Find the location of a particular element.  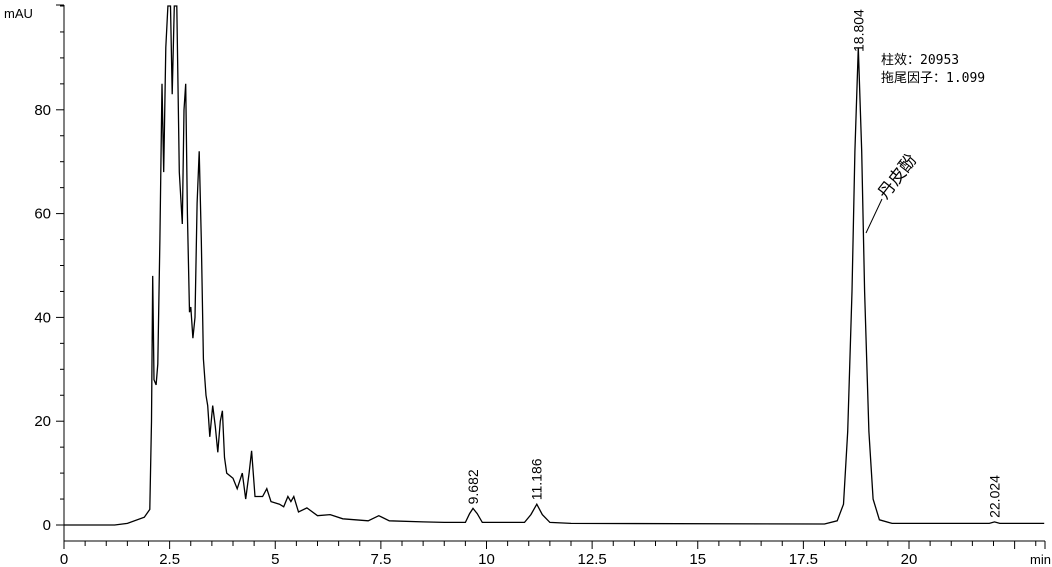

column-efficiency-annotation: 柱效：20953 is located at coordinates (920, 60).